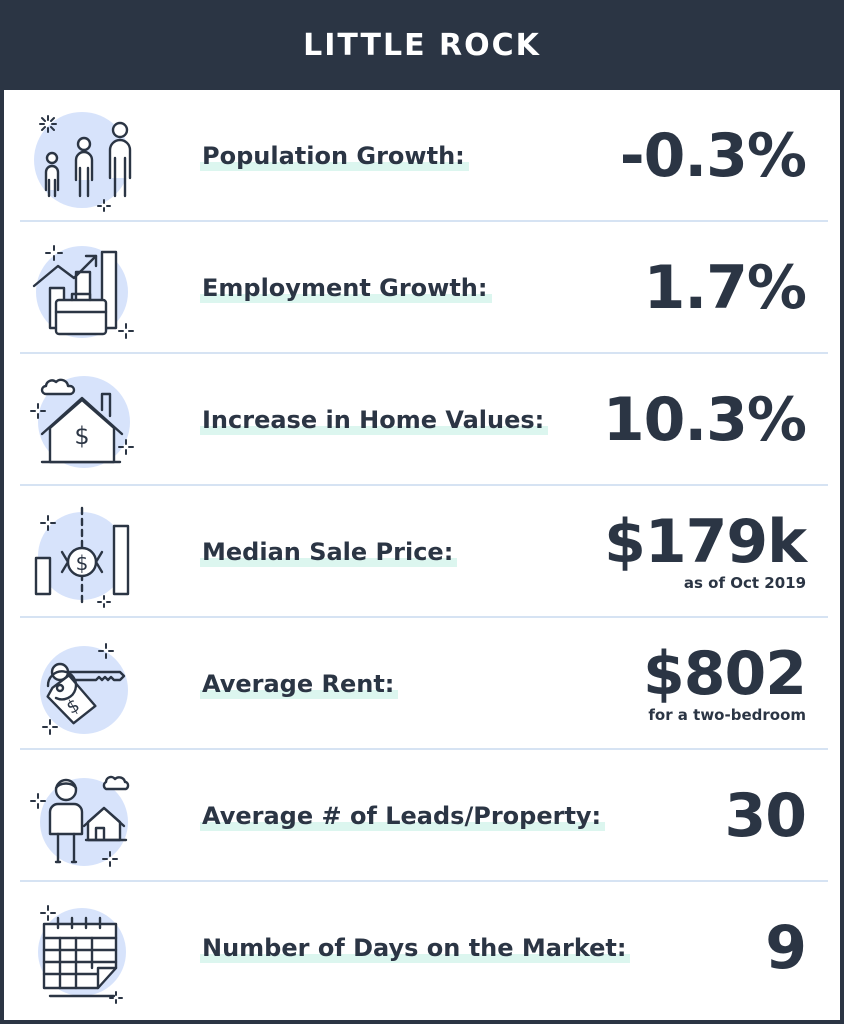  Describe the element at coordinates (80, 821) in the screenshot. I see `person-house-icon` at that location.